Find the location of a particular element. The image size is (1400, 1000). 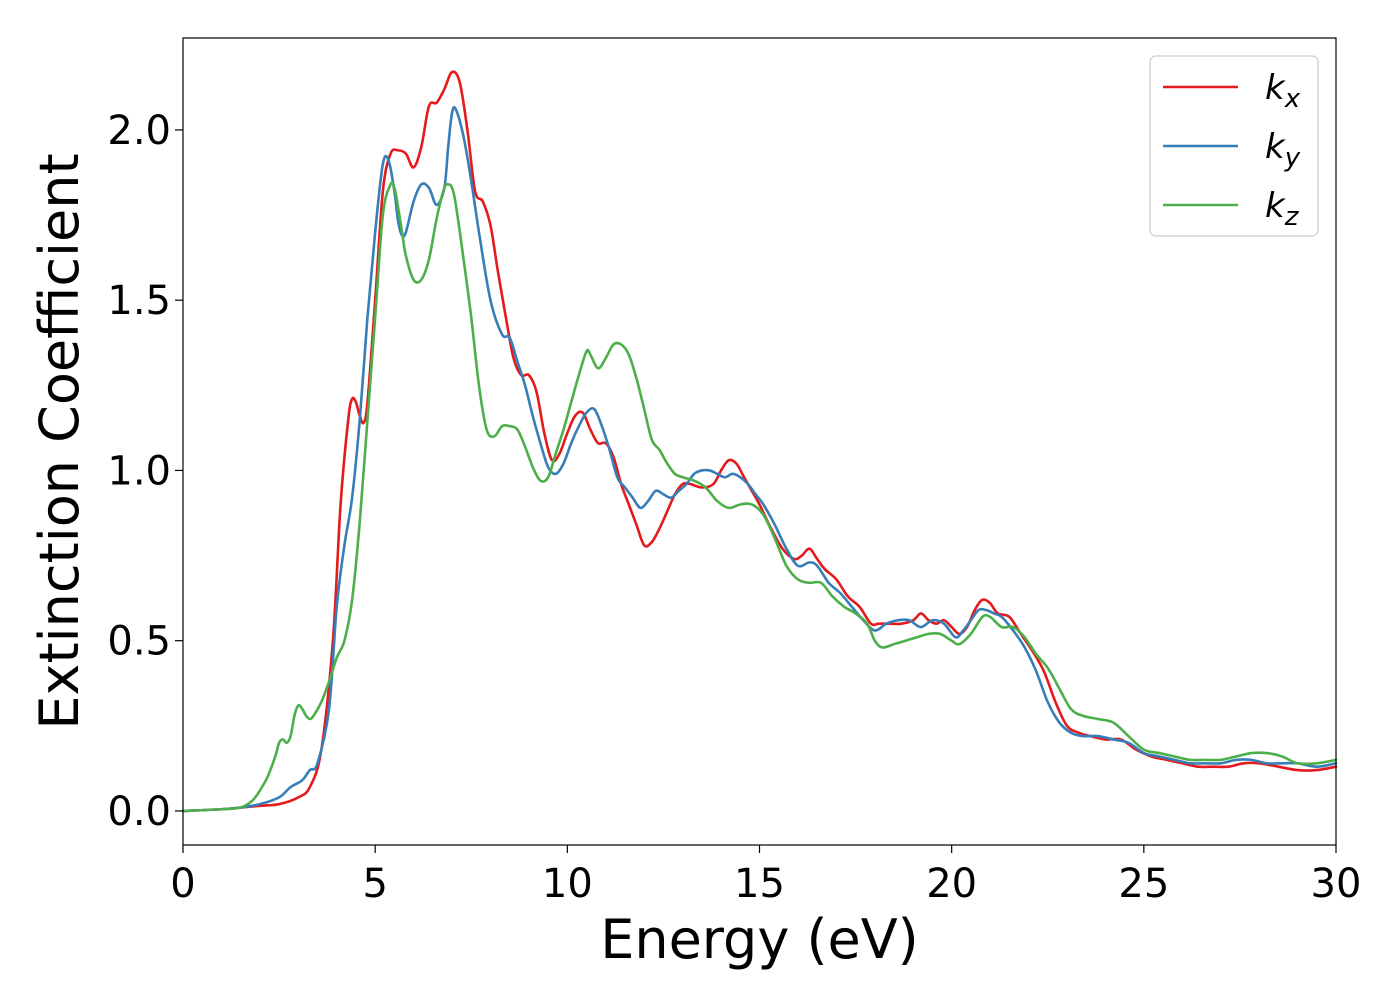

y-tick-label: 2.0 is located at coordinates (139, 131).